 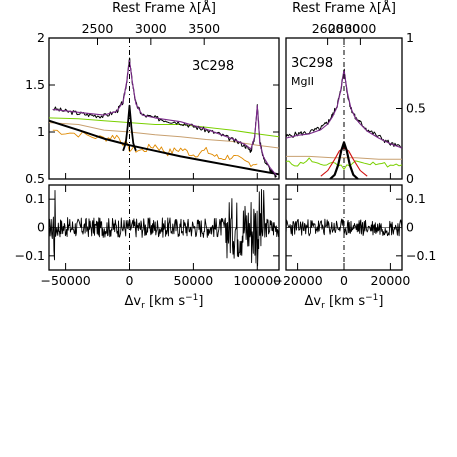 I want to click on right-bottom-plot: −0.1 0 0.1 −20000 0 20000, so click(x=354, y=236).